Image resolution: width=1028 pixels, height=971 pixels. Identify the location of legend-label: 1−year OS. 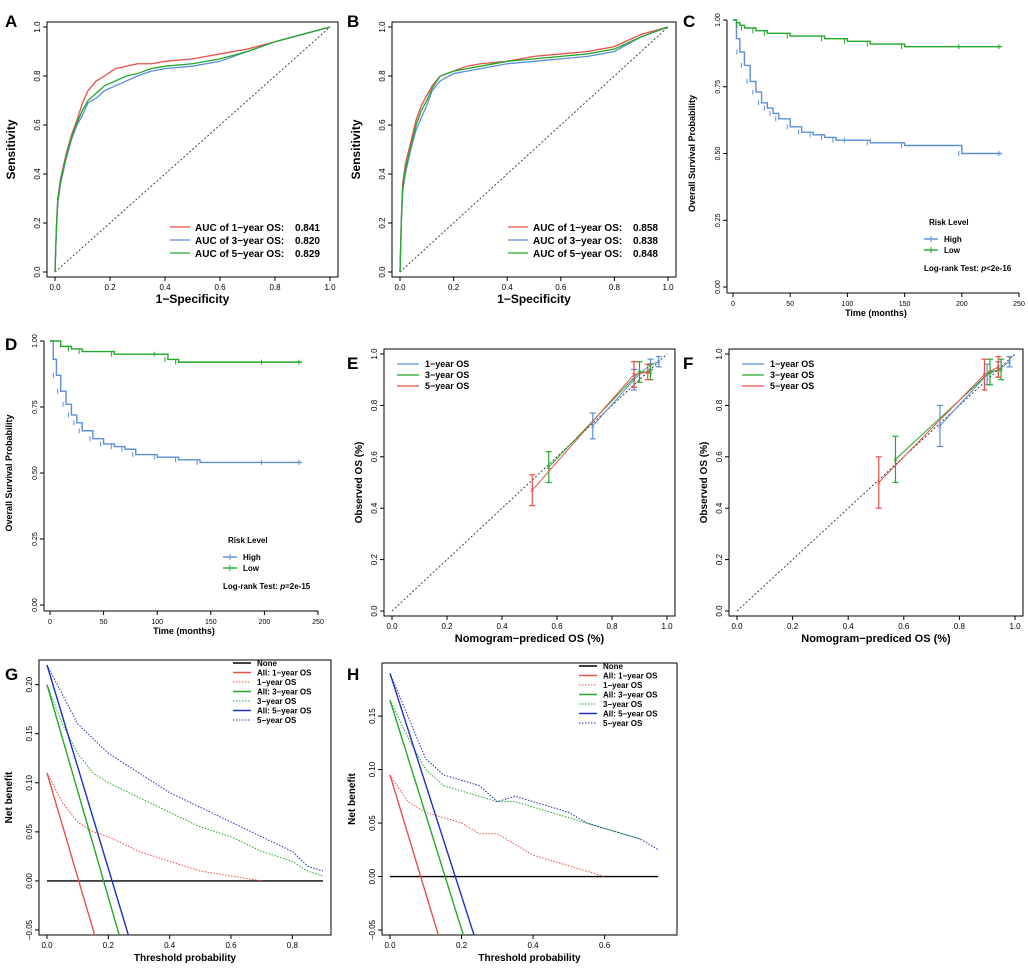
(792, 364).